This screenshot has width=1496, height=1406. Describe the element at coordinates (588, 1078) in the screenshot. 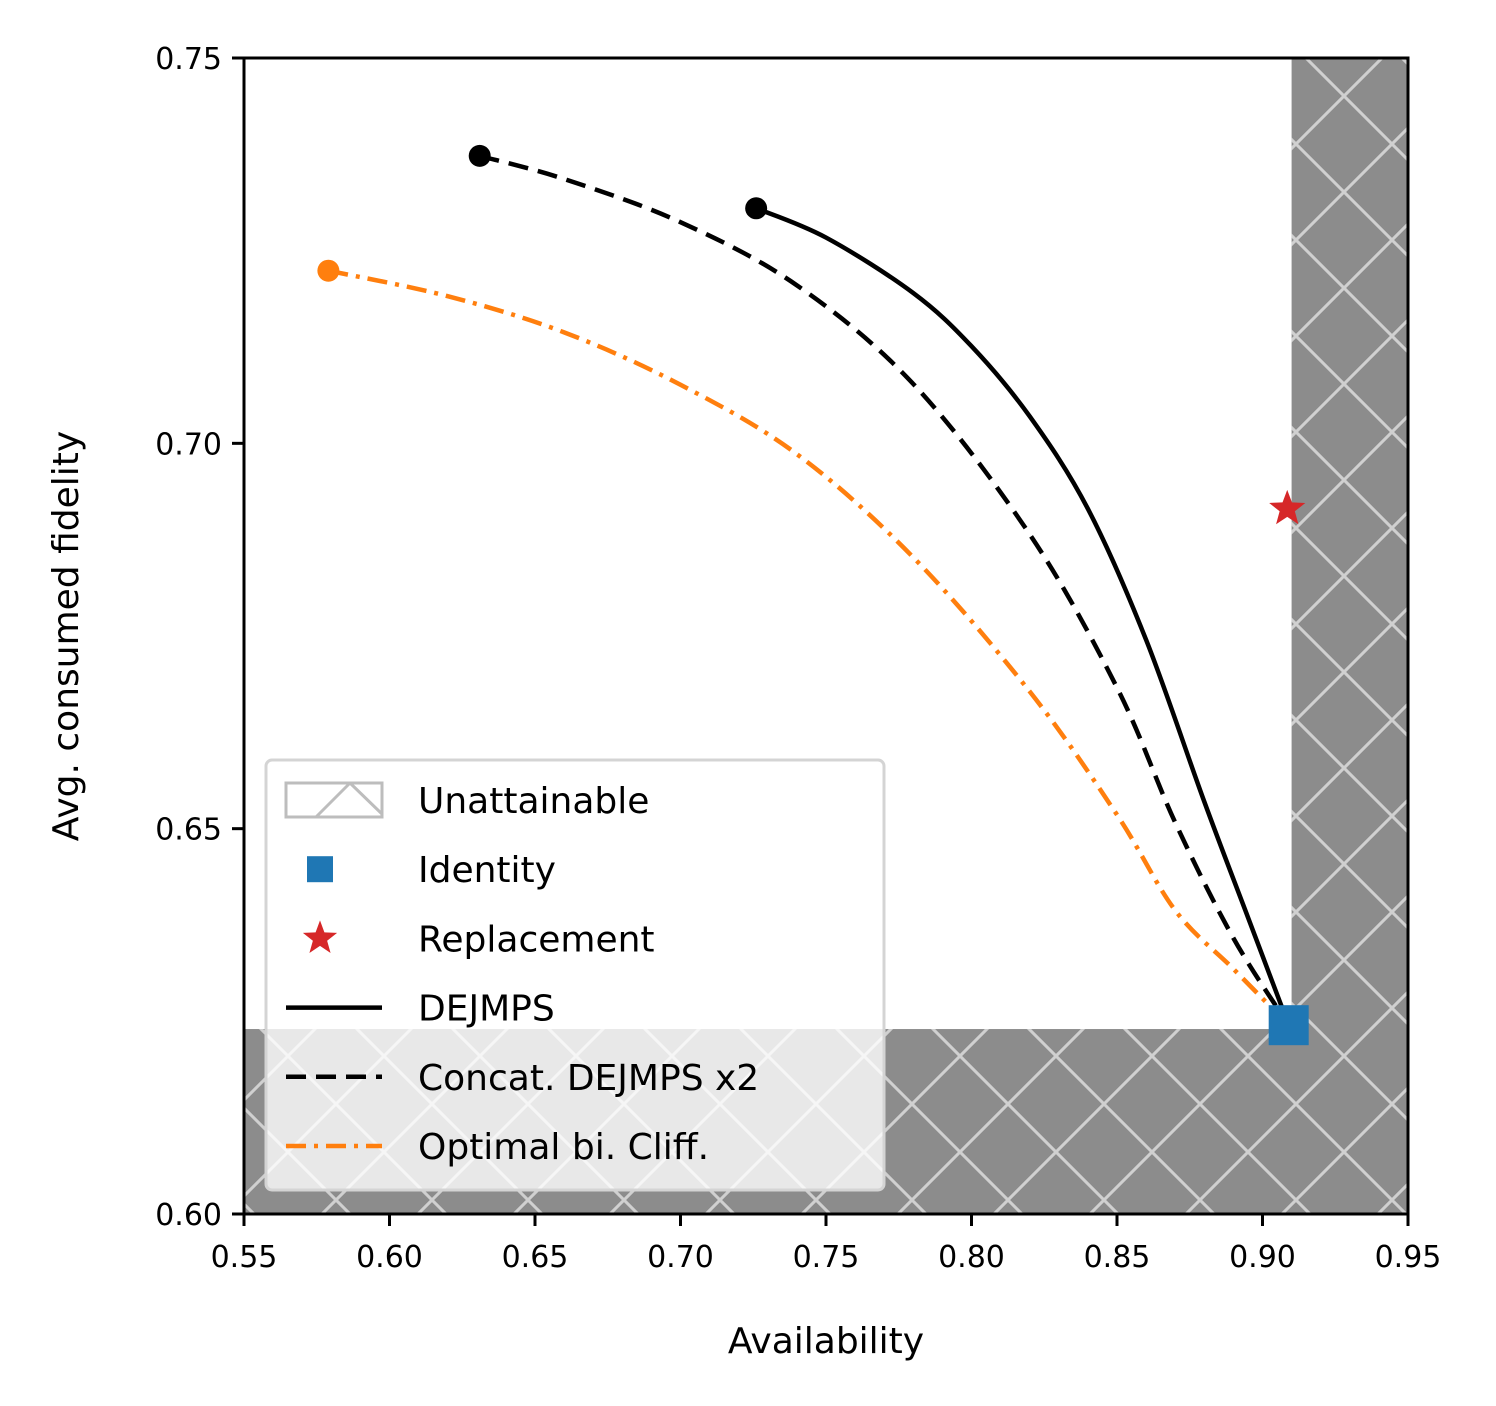

I see `legend-label: Concat. DEJMPS x2` at that location.